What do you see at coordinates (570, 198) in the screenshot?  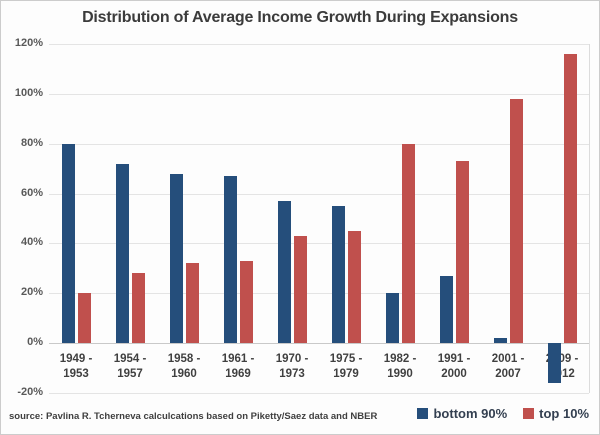 I see `bar-top-10--2009-2012` at bounding box center [570, 198].